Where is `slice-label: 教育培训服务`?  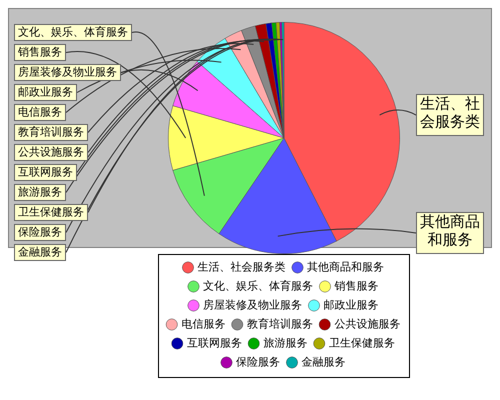 slice-label: 教育培训服务 is located at coordinates (51, 131).